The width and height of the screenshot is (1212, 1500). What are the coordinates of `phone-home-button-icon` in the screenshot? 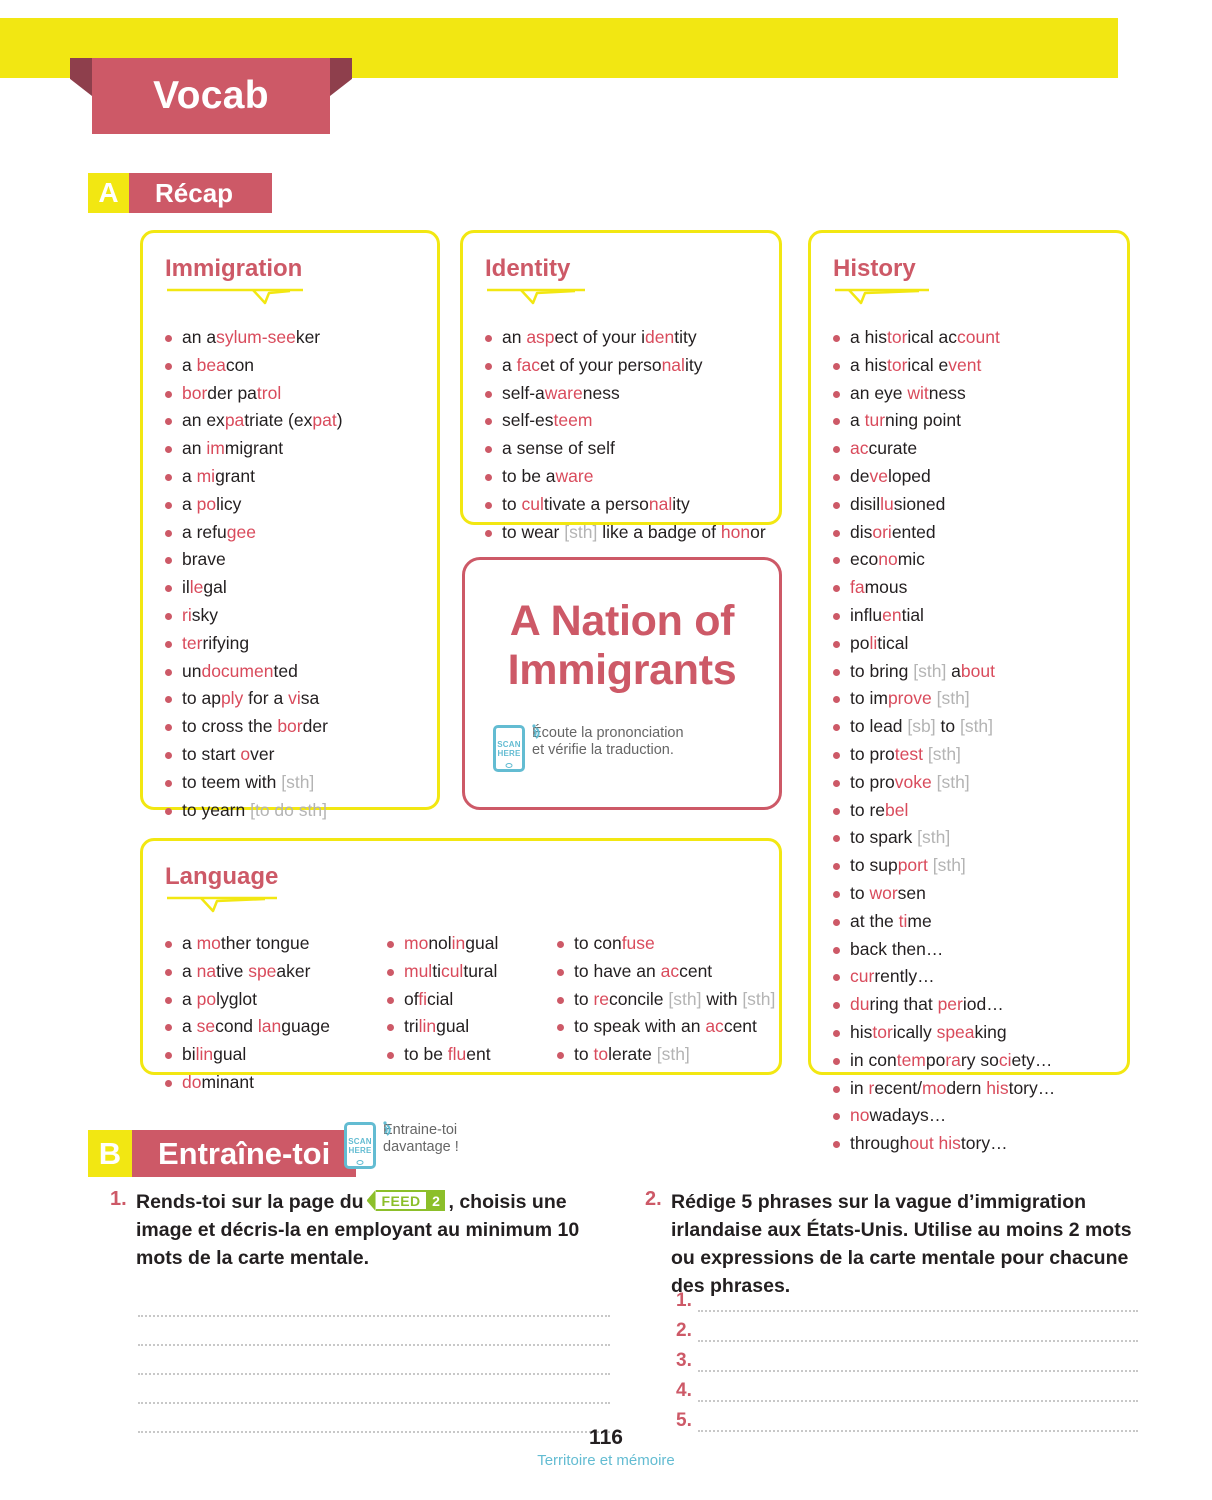 It's located at (509, 765).